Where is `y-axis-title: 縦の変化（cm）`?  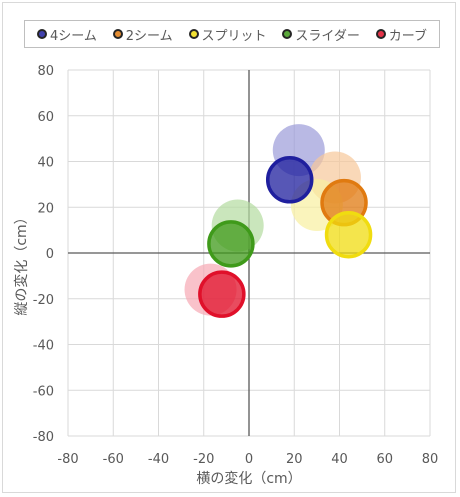 y-axis-title: 縦の変化（cm） is located at coordinates (21, 262).